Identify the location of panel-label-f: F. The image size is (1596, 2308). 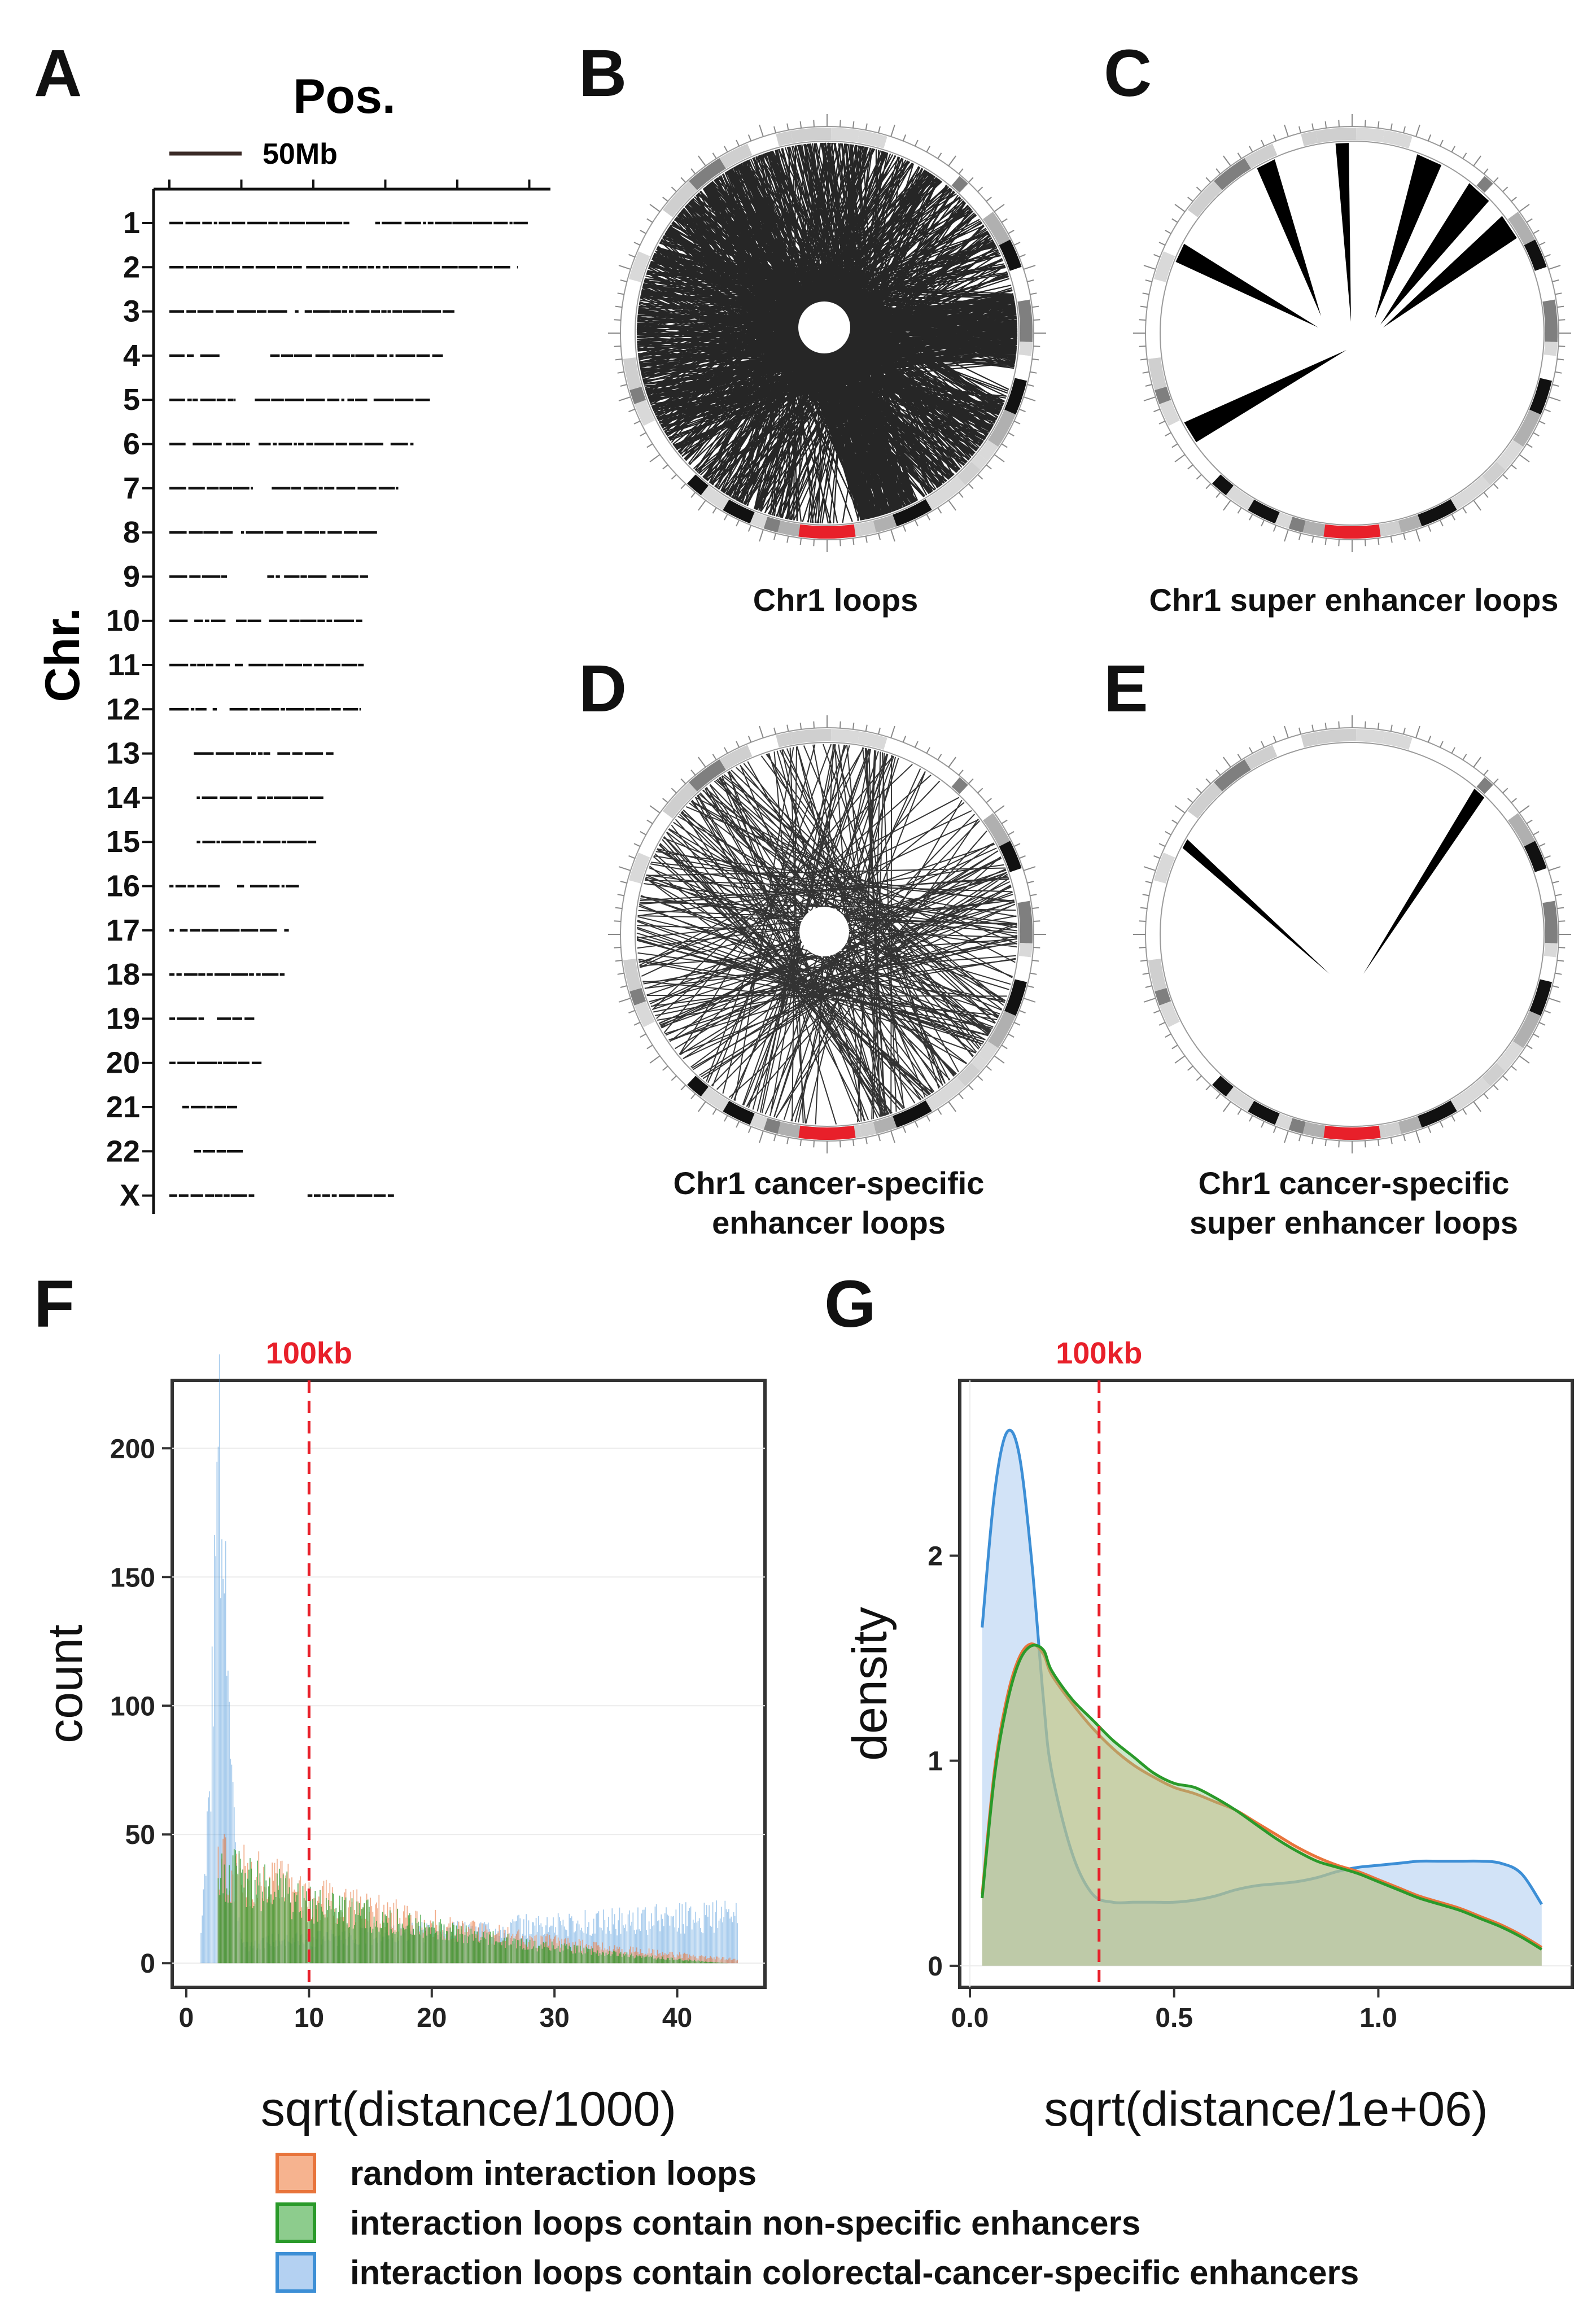
(55, 1304).